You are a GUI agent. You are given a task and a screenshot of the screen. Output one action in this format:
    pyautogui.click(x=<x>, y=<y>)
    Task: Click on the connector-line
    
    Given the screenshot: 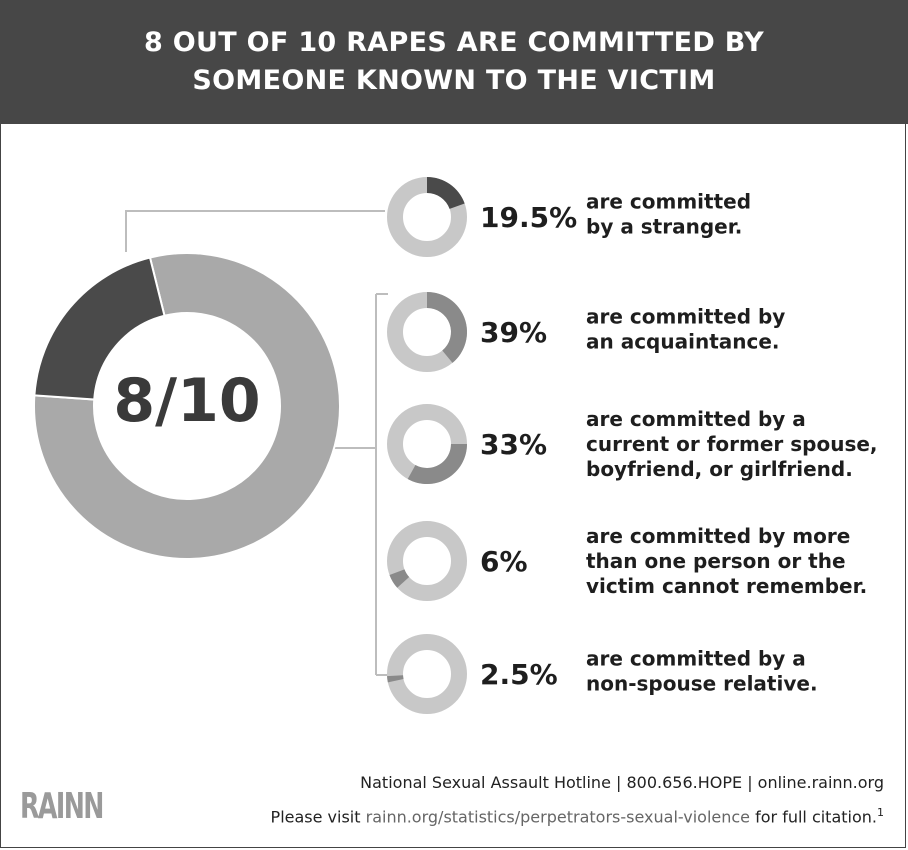 What is the action you would take?
    pyautogui.click(x=255, y=231)
    